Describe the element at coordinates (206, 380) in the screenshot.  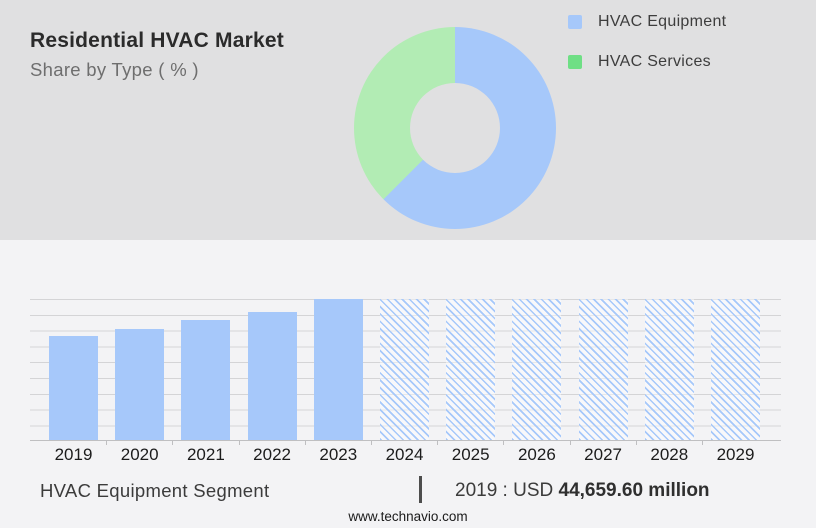
I see `bar-2021` at that location.